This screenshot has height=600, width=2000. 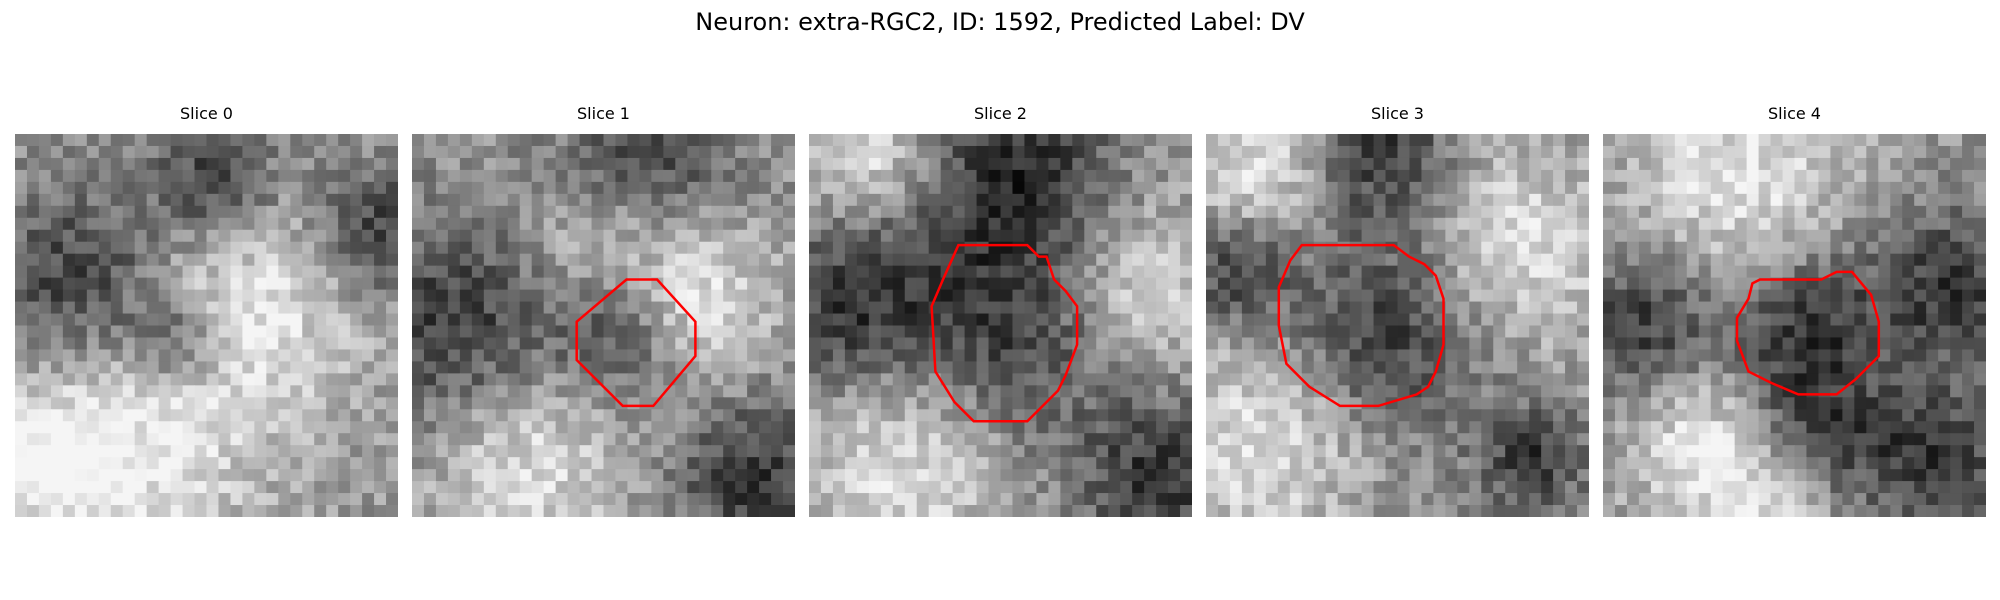 What do you see at coordinates (1397, 325) in the screenshot?
I see `slice-image` at bounding box center [1397, 325].